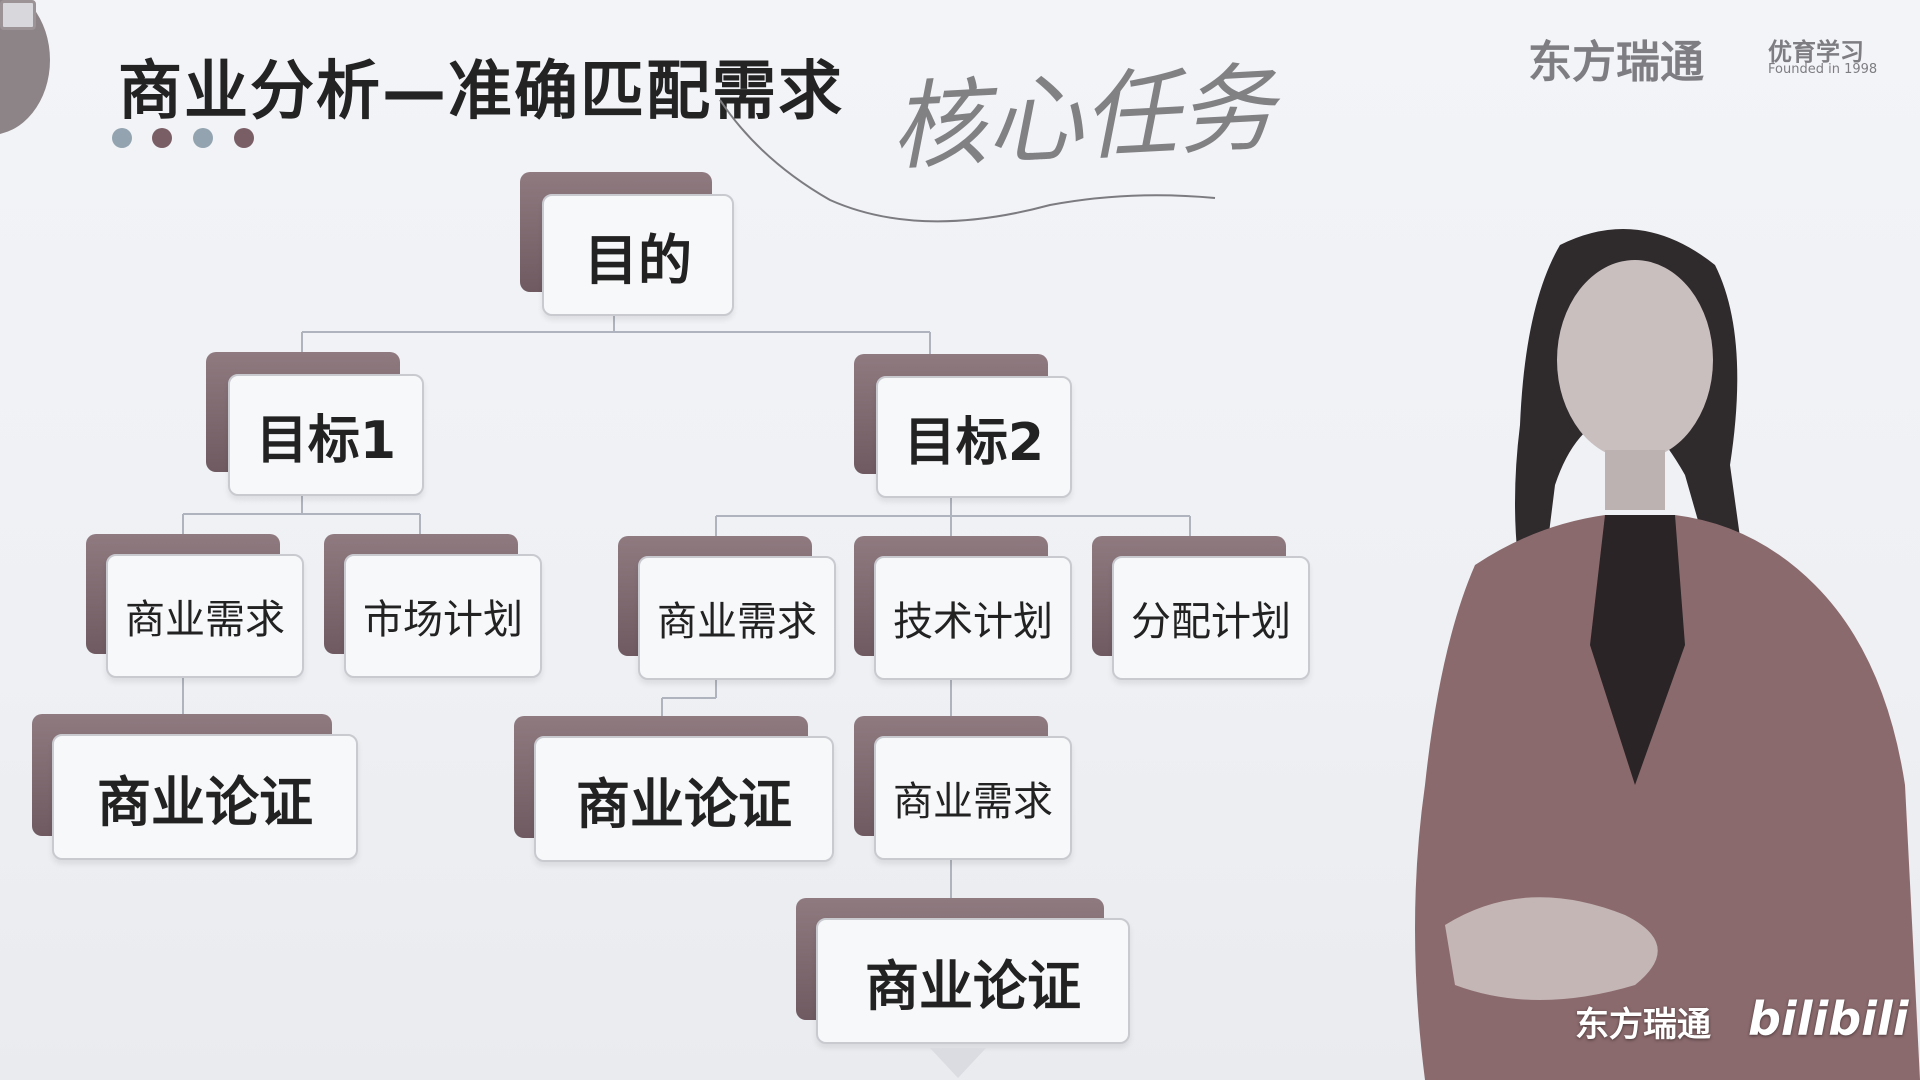  I want to click on node-g2-distribution-plan: 分配计划, so click(1202, 608).